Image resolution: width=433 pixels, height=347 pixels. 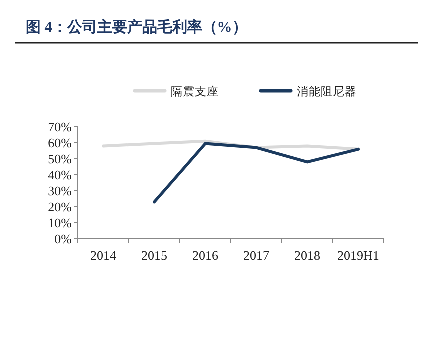 I want to click on x-tick-label: 2017, so click(x=257, y=255).